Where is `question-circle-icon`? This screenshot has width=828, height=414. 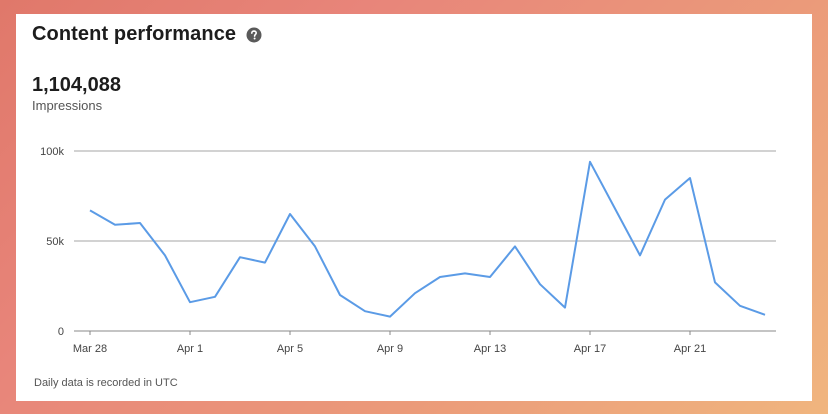 question-circle-icon is located at coordinates (254, 35).